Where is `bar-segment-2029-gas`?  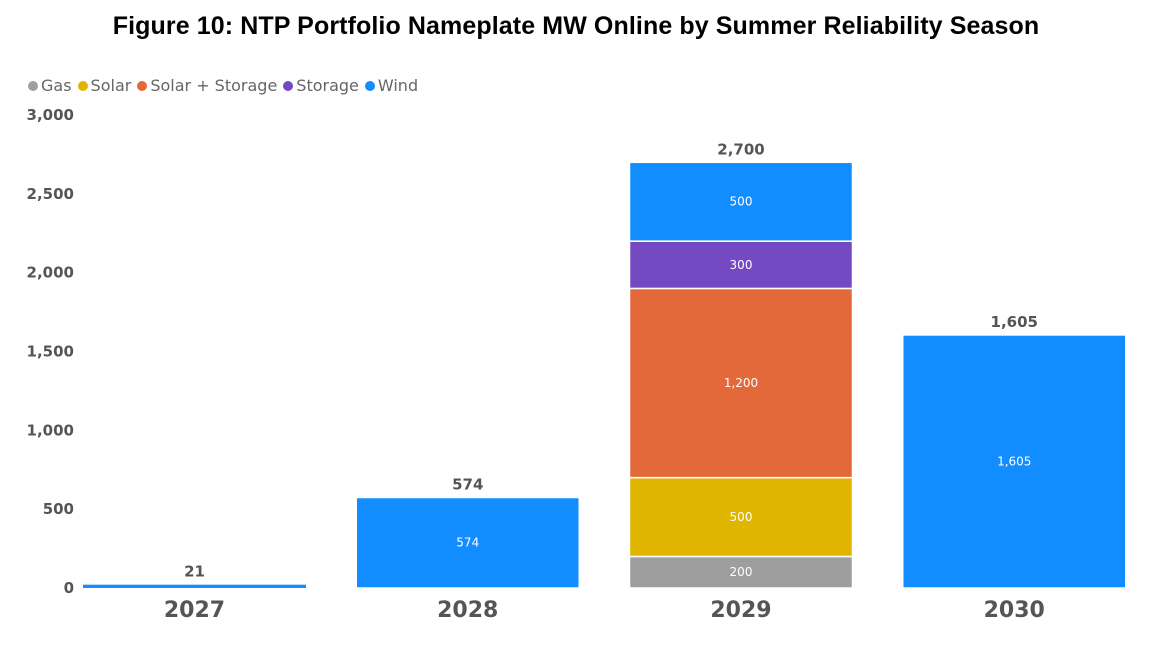
bar-segment-2029-gas is located at coordinates (741, 572).